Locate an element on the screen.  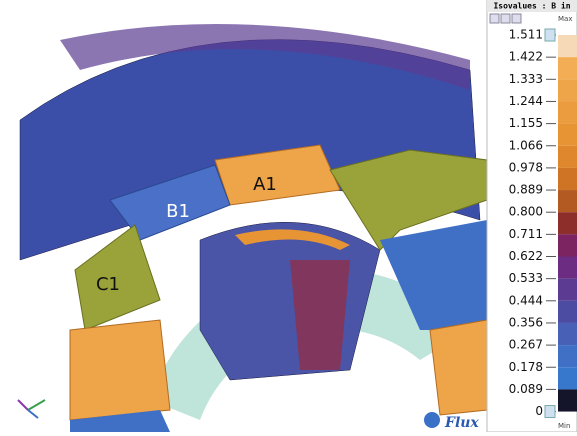
label-b1: B1 is located at coordinates (178, 211).